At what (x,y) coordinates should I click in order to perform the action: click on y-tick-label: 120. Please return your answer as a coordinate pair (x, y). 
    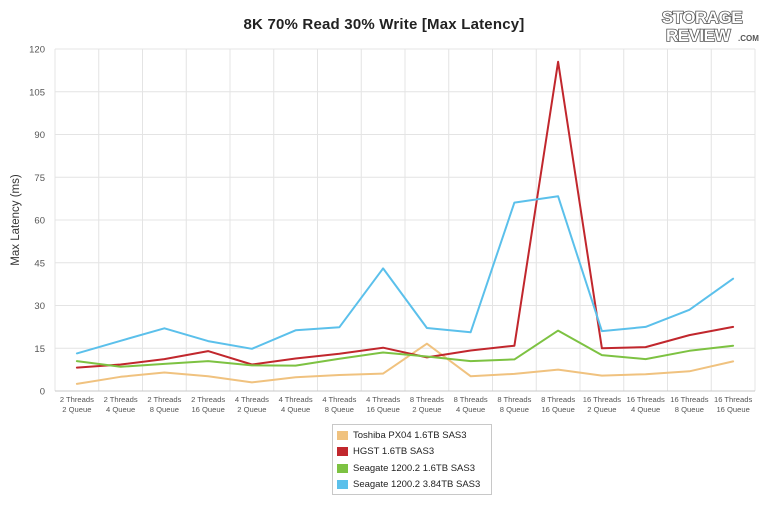
    Looking at the image, I should click on (37, 50).